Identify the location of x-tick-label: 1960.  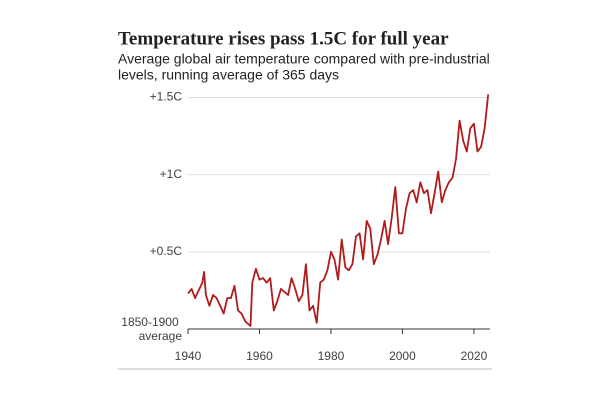
(259, 356).